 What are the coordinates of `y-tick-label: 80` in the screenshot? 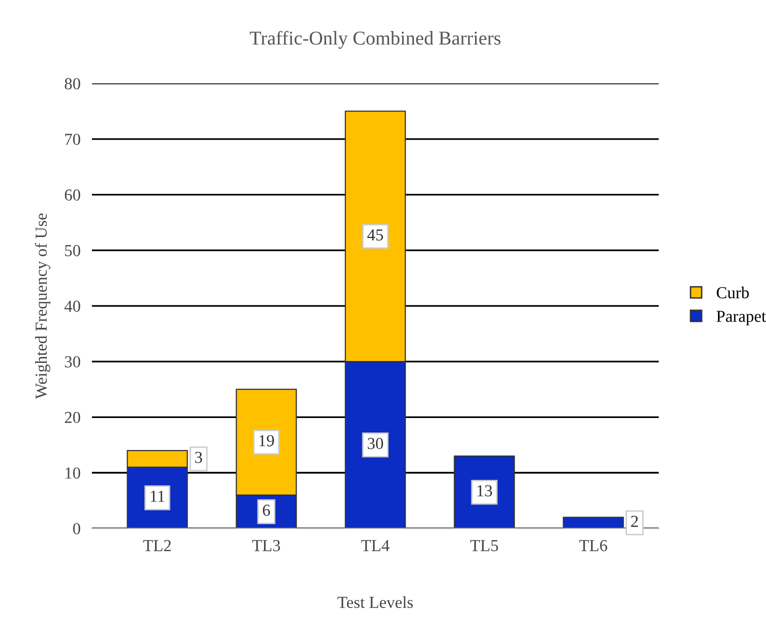 It's located at (72, 84).